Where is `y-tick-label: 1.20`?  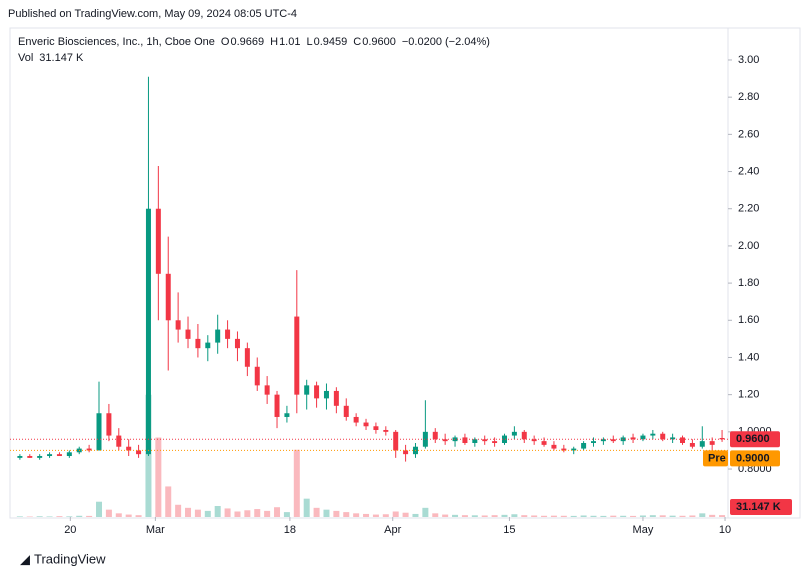 y-tick-label: 1.20 is located at coordinates (748, 395).